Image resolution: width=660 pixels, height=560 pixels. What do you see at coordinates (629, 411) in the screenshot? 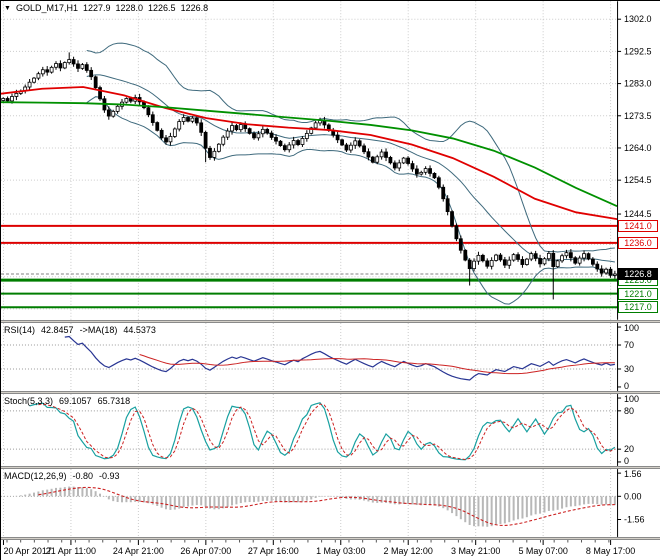
I see `axis-tick-label: 80` at bounding box center [629, 411].